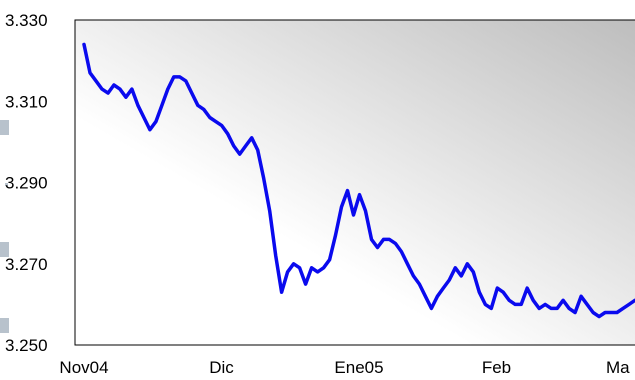 The image size is (635, 380). What do you see at coordinates (618, 367) in the screenshot?
I see `x-tick-label: Ma` at bounding box center [618, 367].